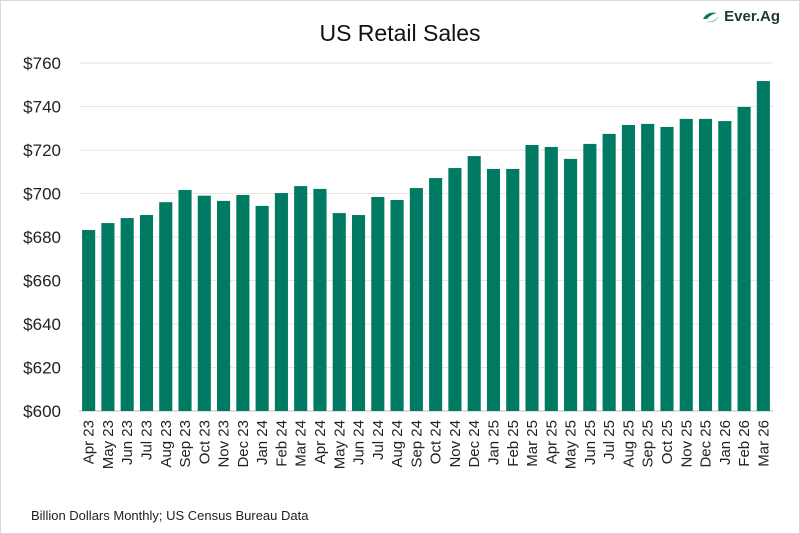 This screenshot has height=534, width=800. Describe the element at coordinates (42, 194) in the screenshot. I see `y-tick-label: $700` at that location.